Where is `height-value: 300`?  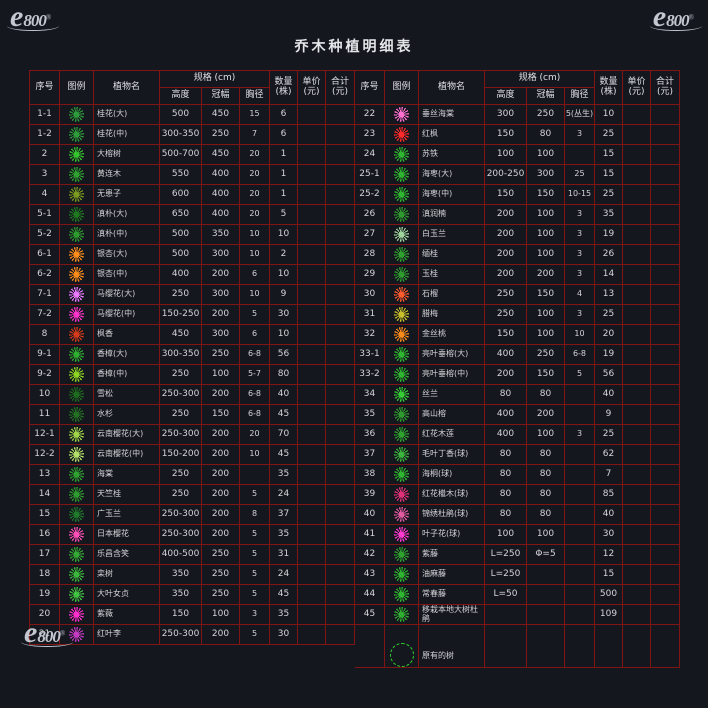 height-value: 300 is located at coordinates (506, 115).